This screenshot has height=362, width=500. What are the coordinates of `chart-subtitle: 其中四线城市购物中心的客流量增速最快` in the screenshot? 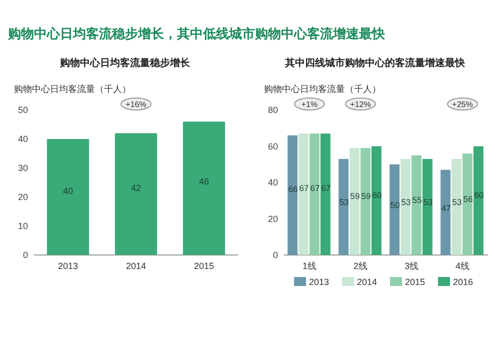 It's located at (375, 63).